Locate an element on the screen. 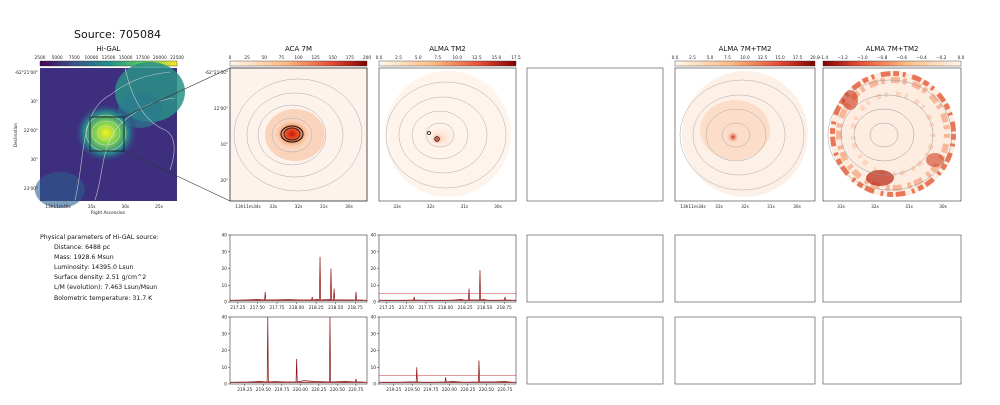  x-axis-label: Right Ascension is located at coordinates (108, 213).